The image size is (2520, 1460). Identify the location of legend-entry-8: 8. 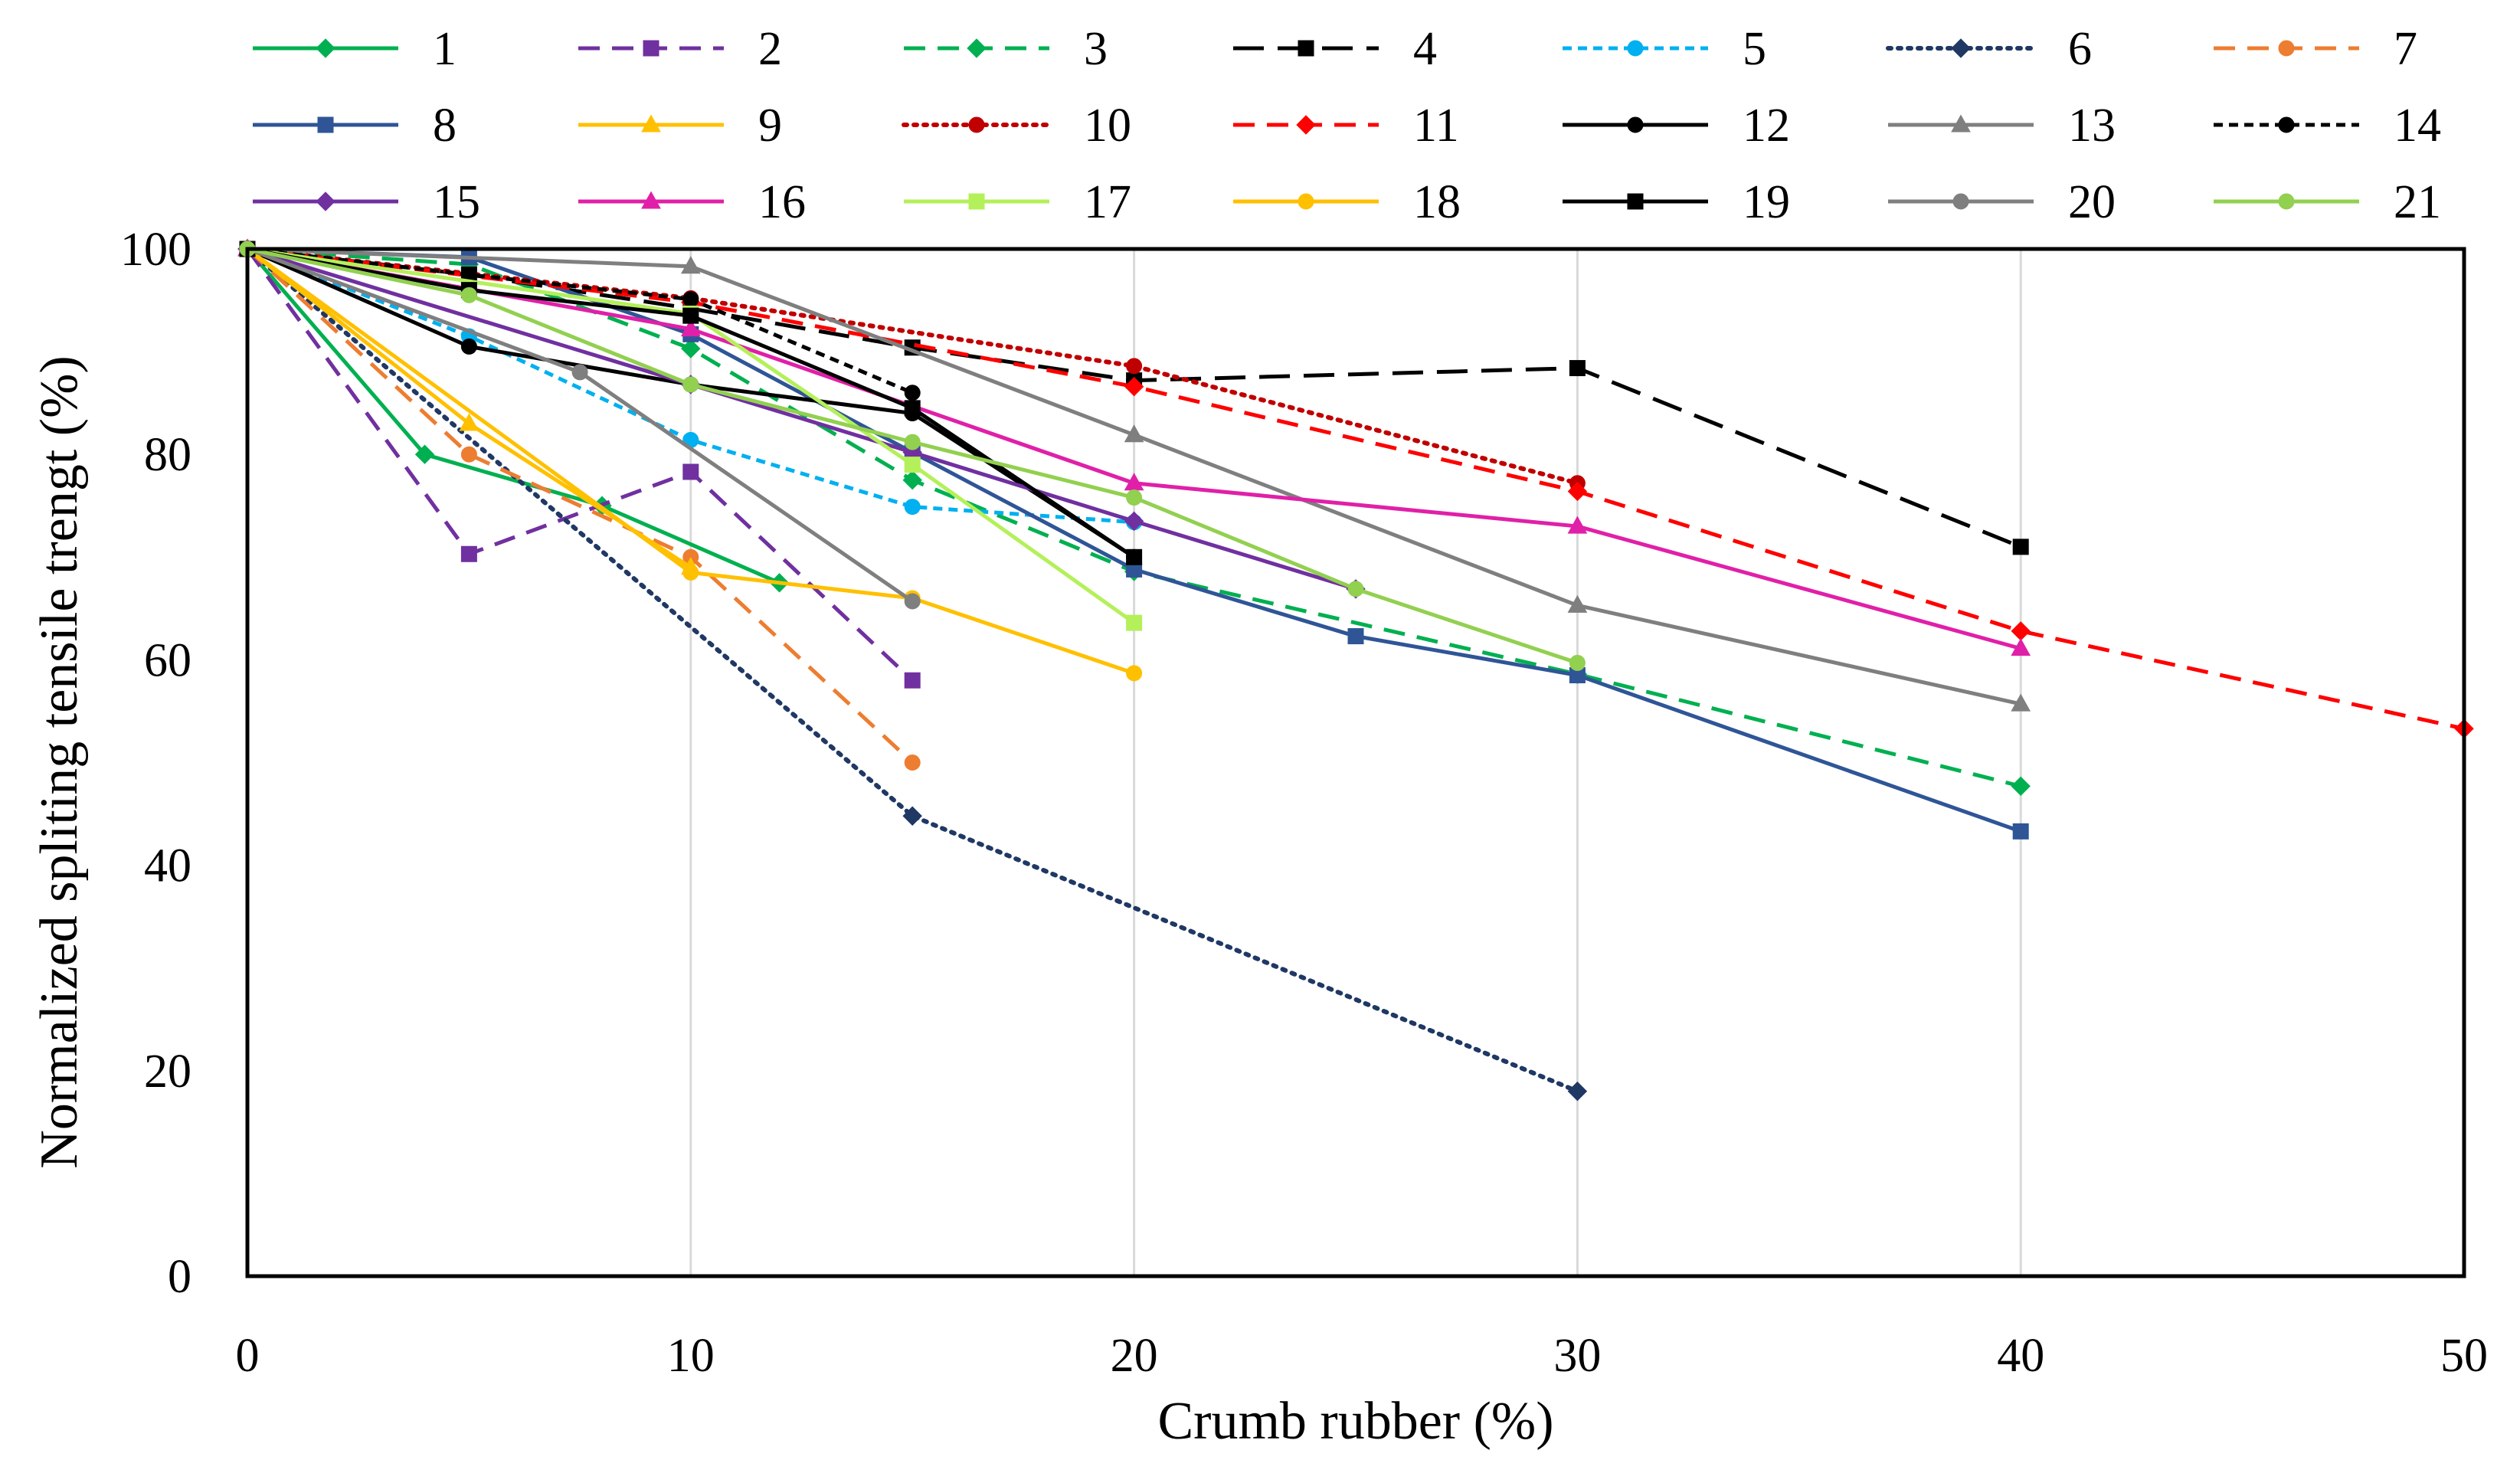
(355, 126).